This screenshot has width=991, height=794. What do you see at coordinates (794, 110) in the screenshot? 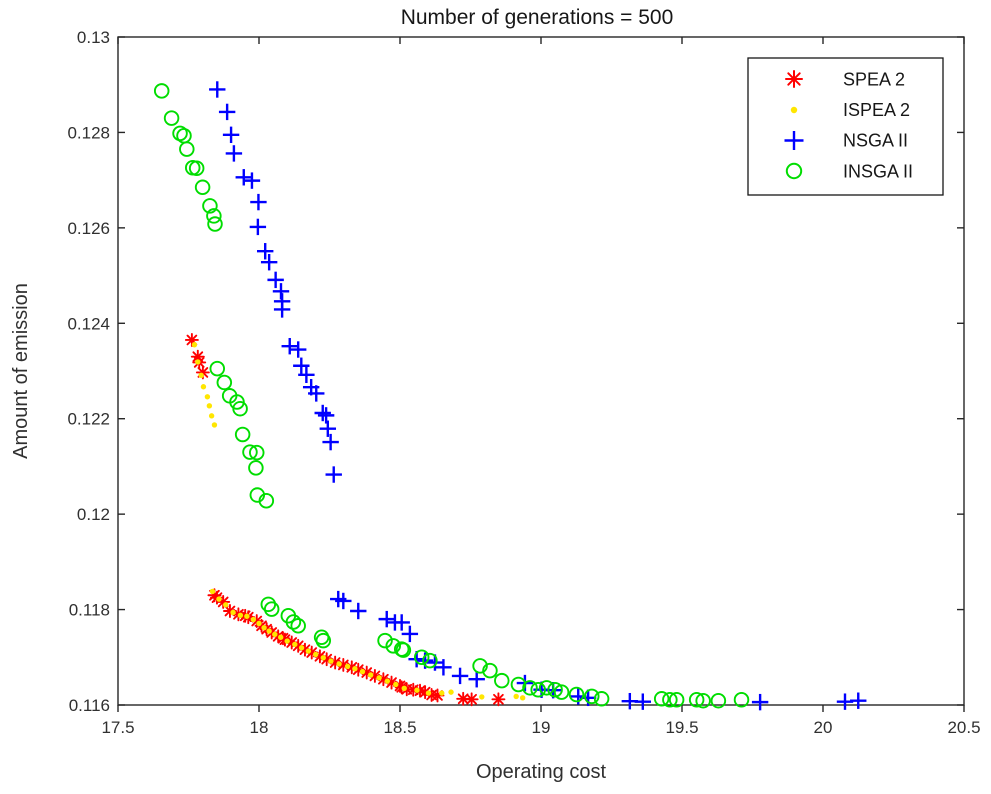
I see `dot-marker-icon` at bounding box center [794, 110].